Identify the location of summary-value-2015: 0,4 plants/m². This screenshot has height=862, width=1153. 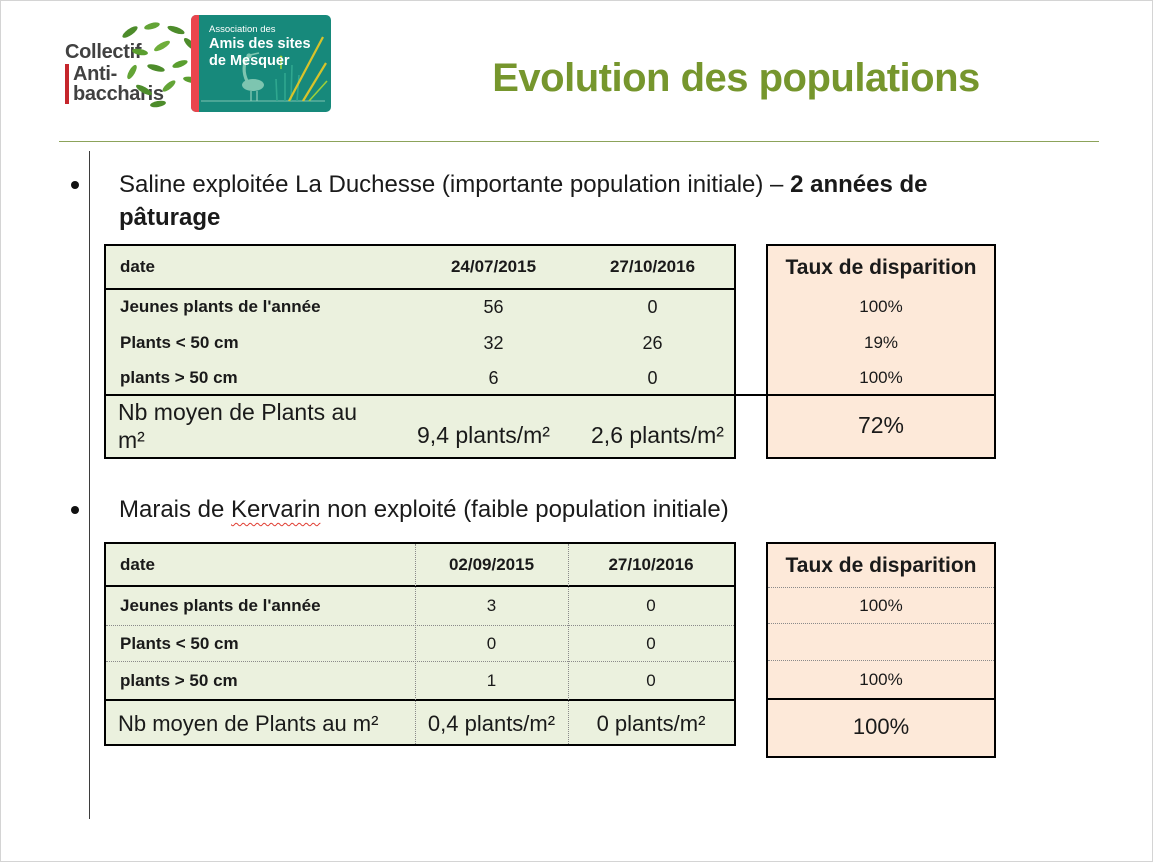
(491, 723).